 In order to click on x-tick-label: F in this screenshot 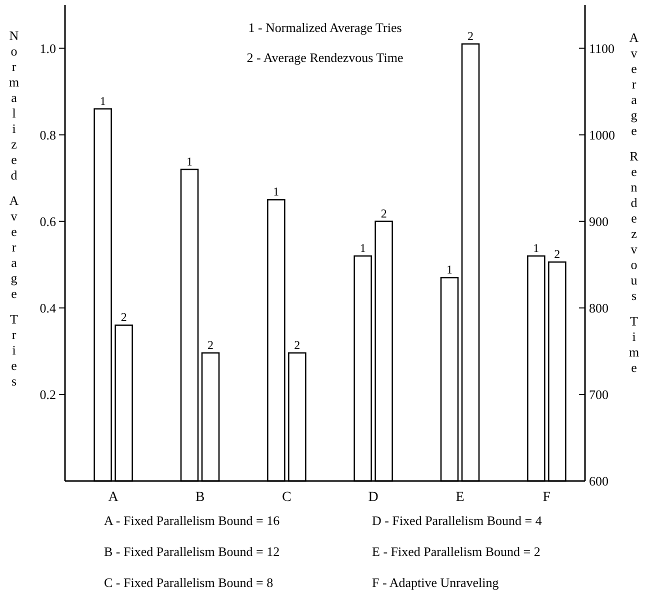, I will do `click(546, 497)`.